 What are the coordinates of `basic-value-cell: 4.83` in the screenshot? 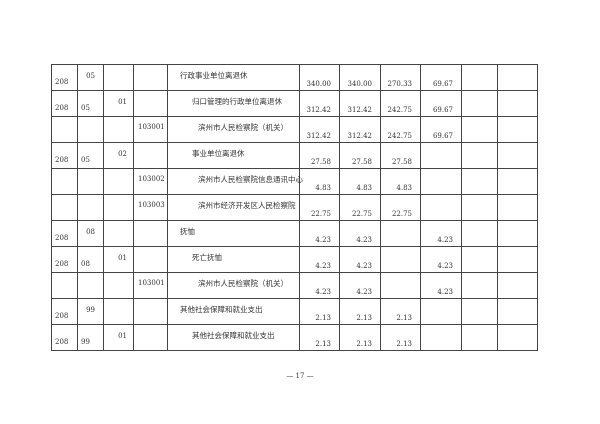 It's located at (400, 181).